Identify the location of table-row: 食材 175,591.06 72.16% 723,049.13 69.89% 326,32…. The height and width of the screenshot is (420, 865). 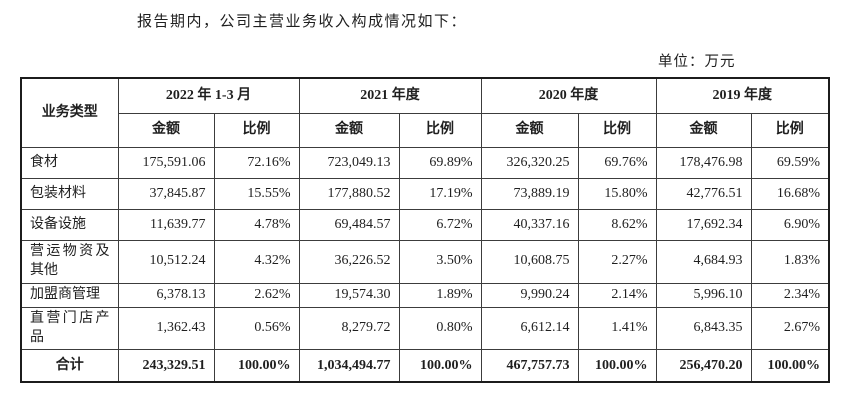
(425, 163).